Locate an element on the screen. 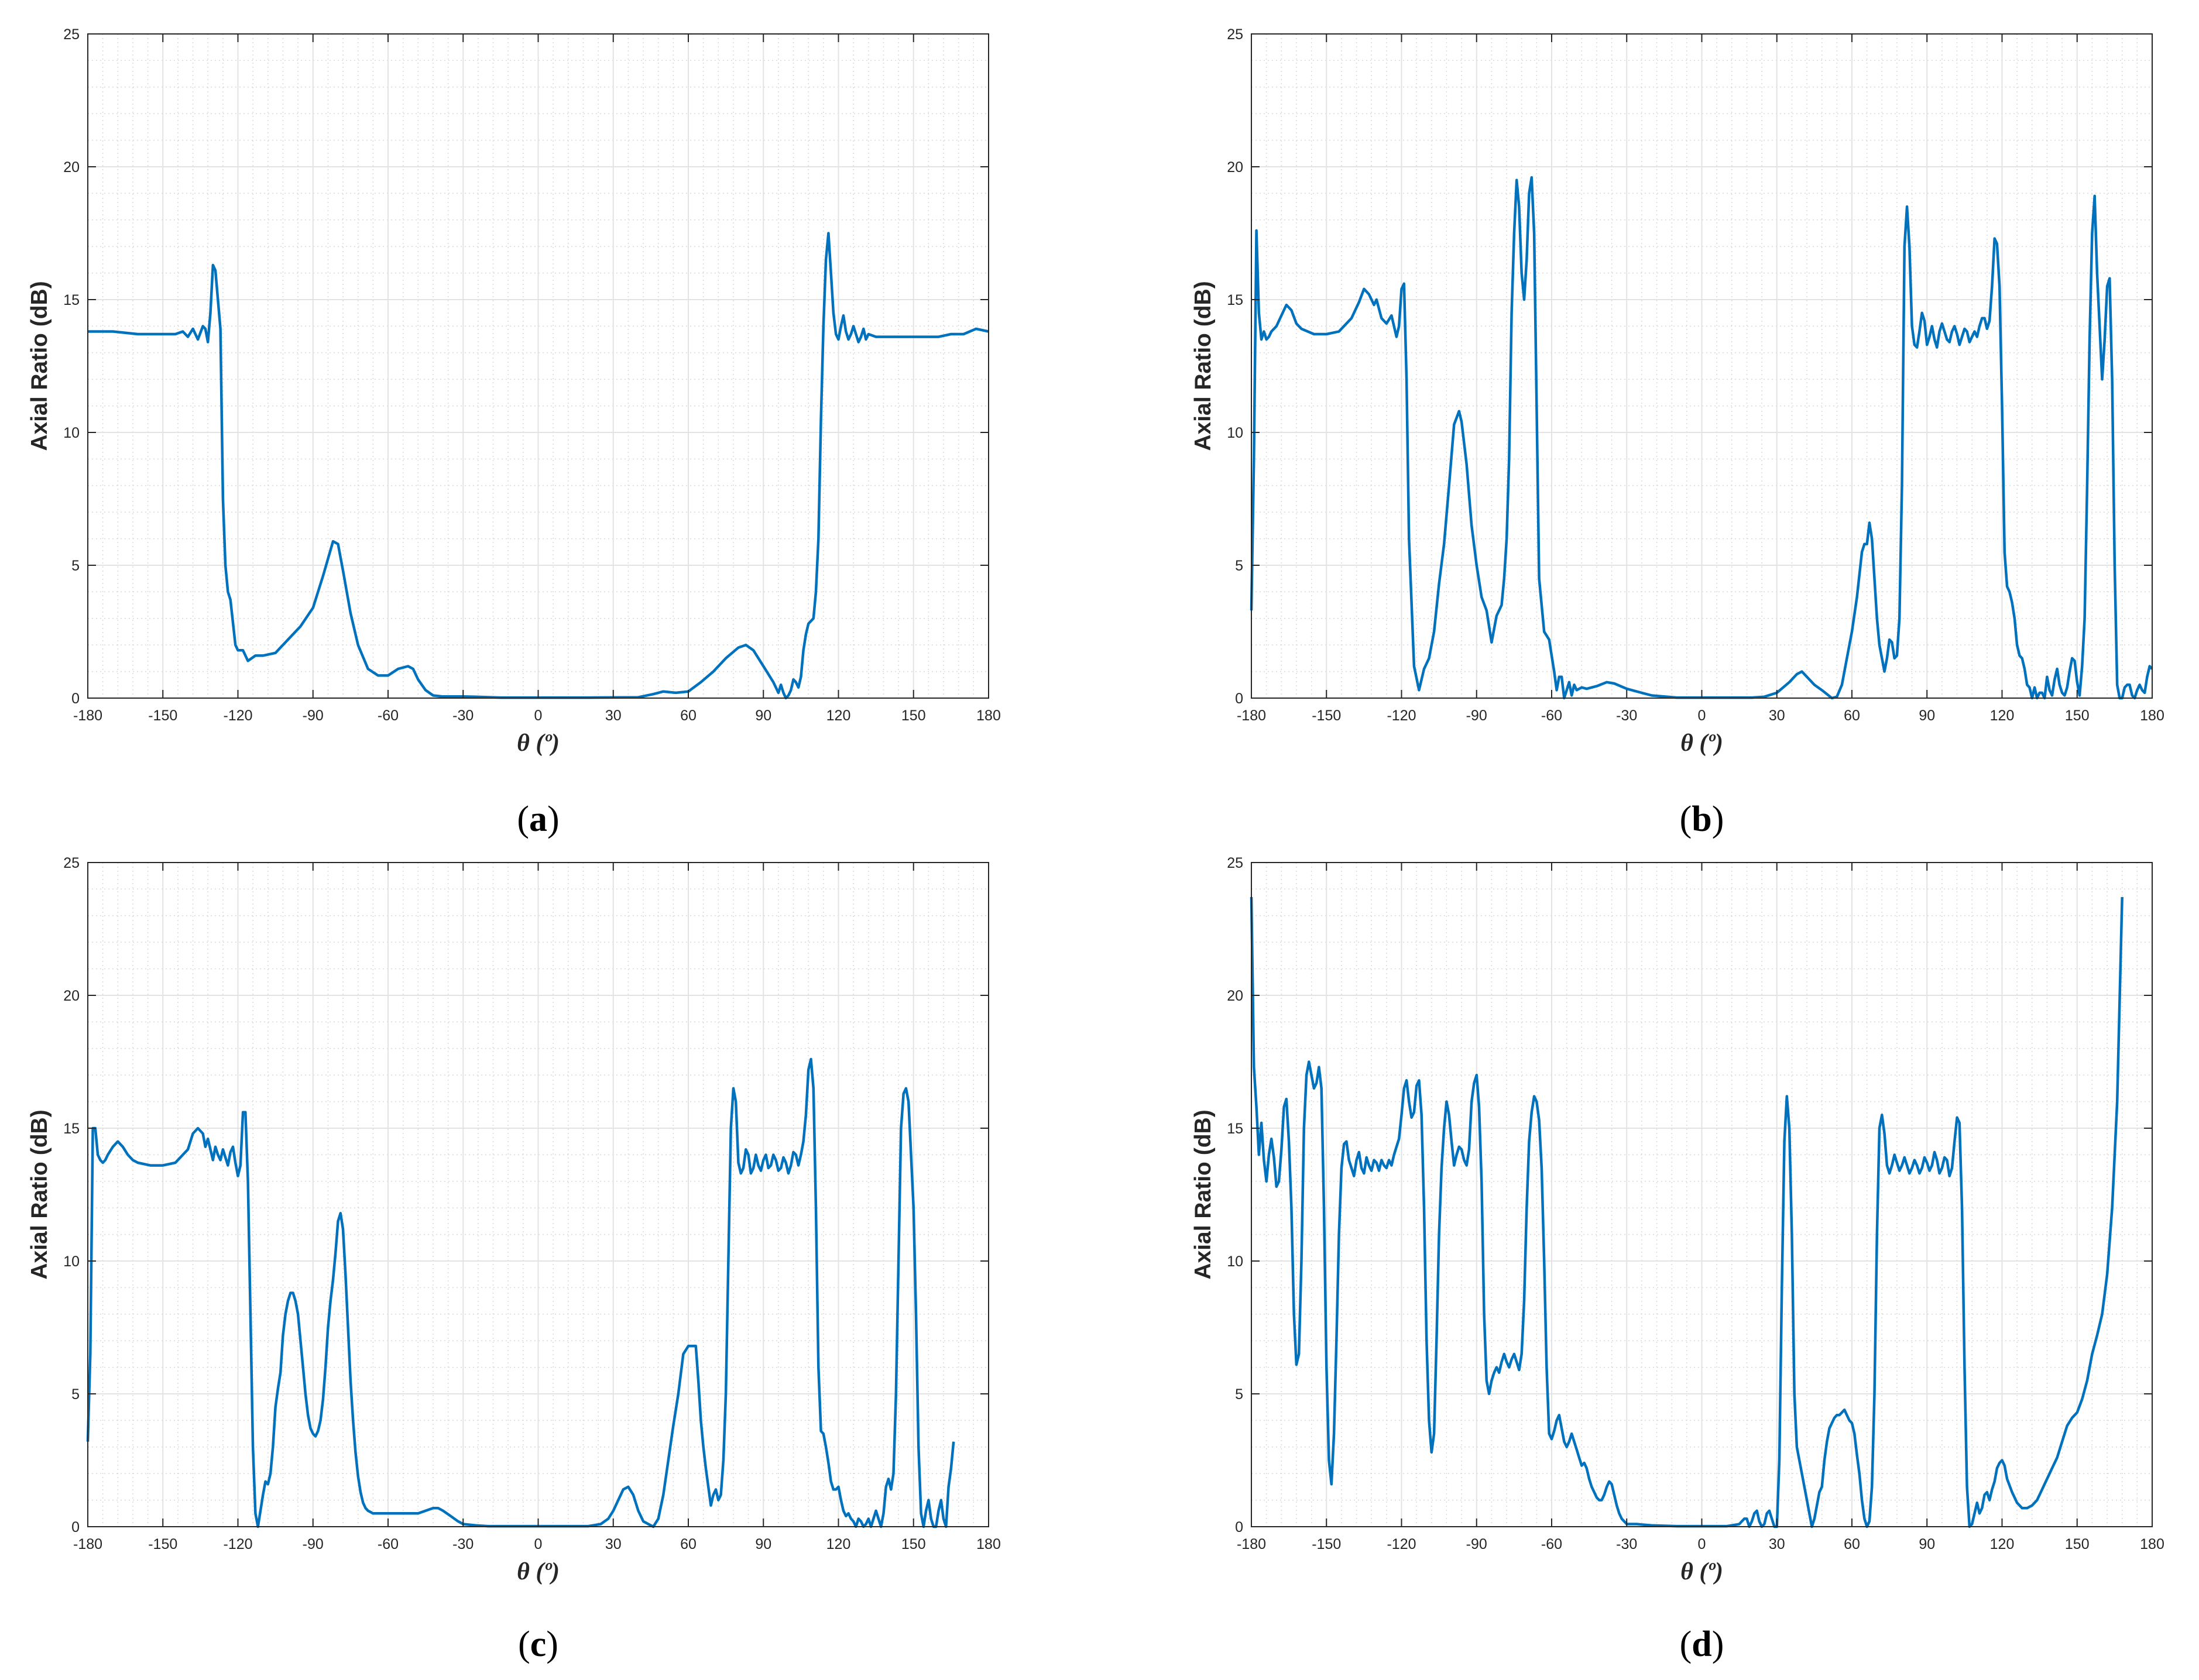 This screenshot has width=2199, height=1680. panel-caption: (a) is located at coordinates (538, 819).